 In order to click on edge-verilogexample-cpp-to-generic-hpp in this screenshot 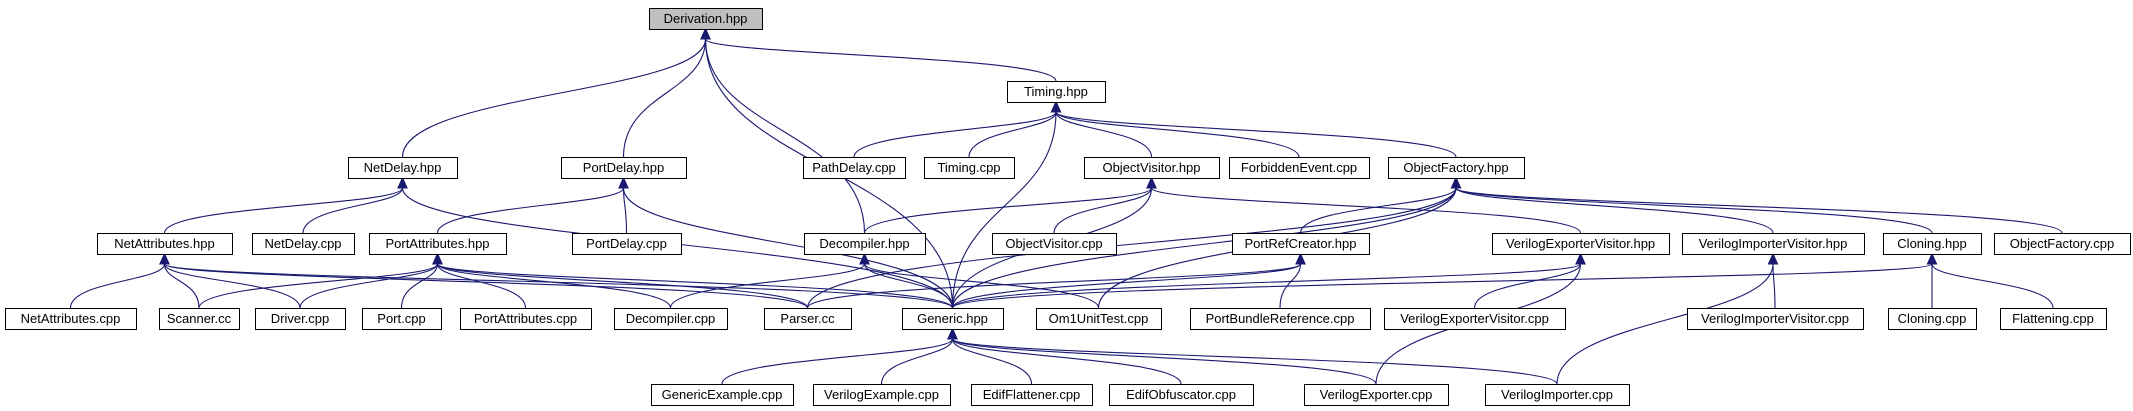, I will do `click(919, 356)`.